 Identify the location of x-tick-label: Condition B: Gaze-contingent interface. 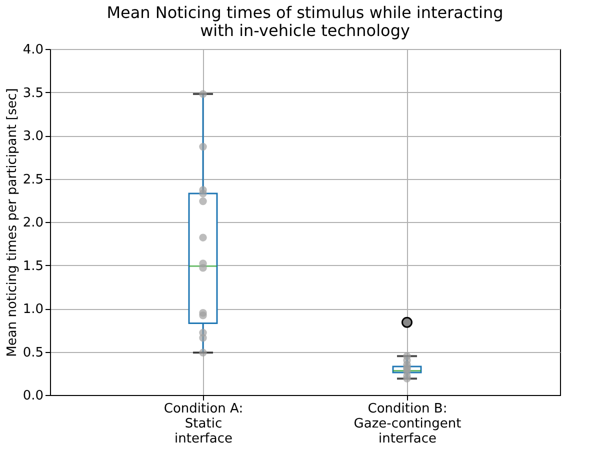
(408, 424).